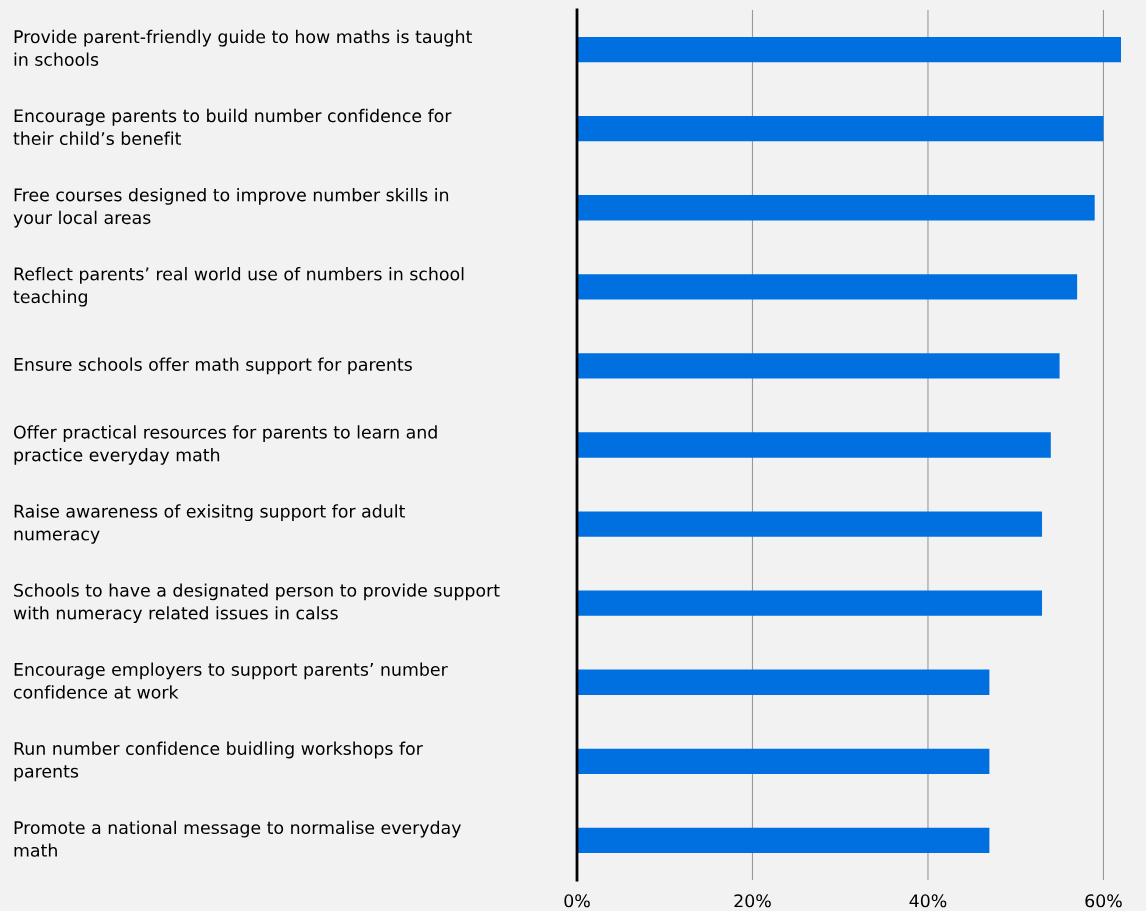 Image resolution: width=1146 pixels, height=911 pixels. What do you see at coordinates (256, 603) in the screenshot?
I see `y-tick-label: Schools to have a designated person to provide support with numeracy related issues in calss` at bounding box center [256, 603].